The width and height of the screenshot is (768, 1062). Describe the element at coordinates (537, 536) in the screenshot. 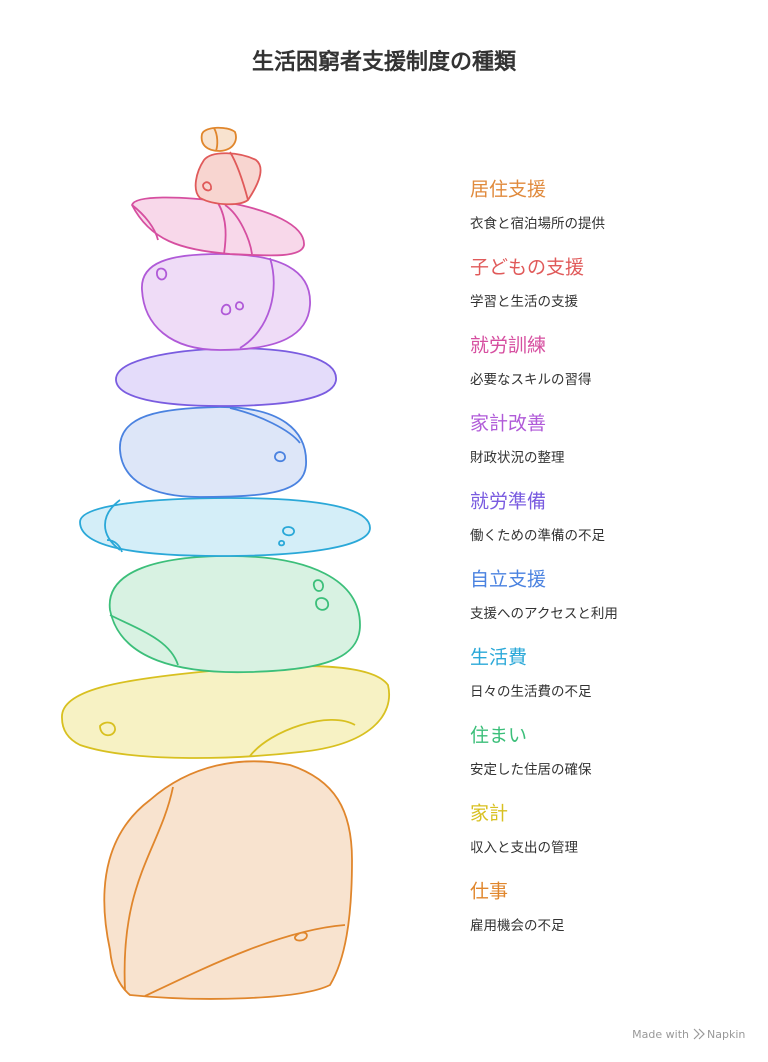

I see `item-description: 働くための準備の不足` at that location.